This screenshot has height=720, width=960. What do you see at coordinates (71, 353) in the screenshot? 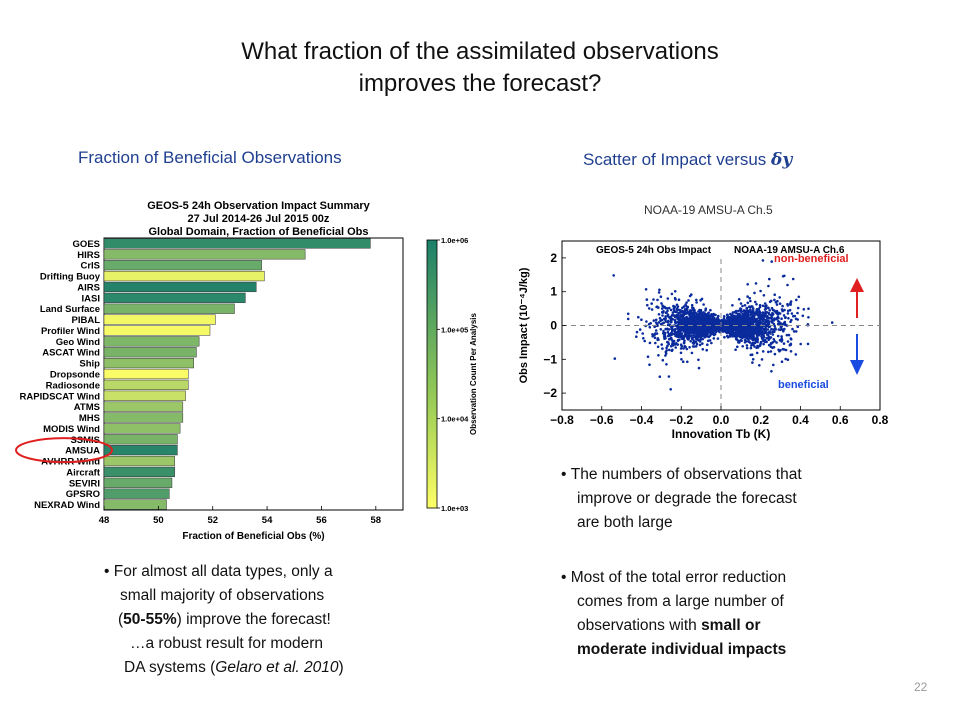
I see `category-label: ASCAT Wind` at bounding box center [71, 353].